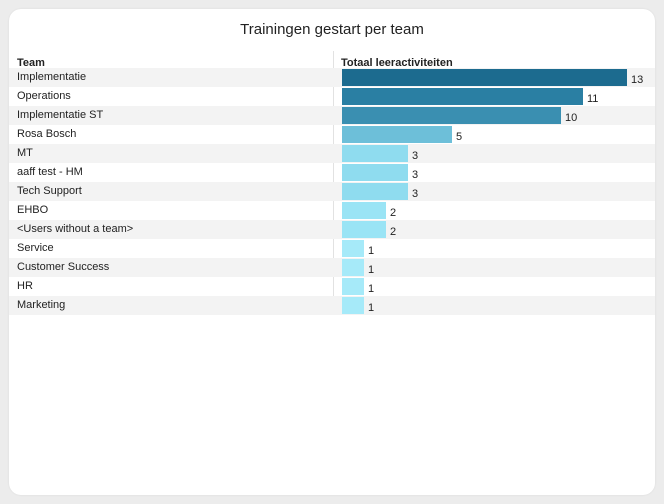 The image size is (664, 504). Describe the element at coordinates (63, 267) in the screenshot. I see `team-label: Customer Success` at that location.